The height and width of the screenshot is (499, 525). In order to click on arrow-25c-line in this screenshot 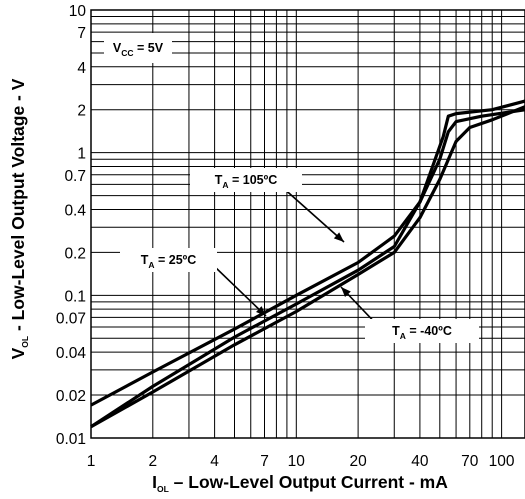, I will do `click(240, 291)`.